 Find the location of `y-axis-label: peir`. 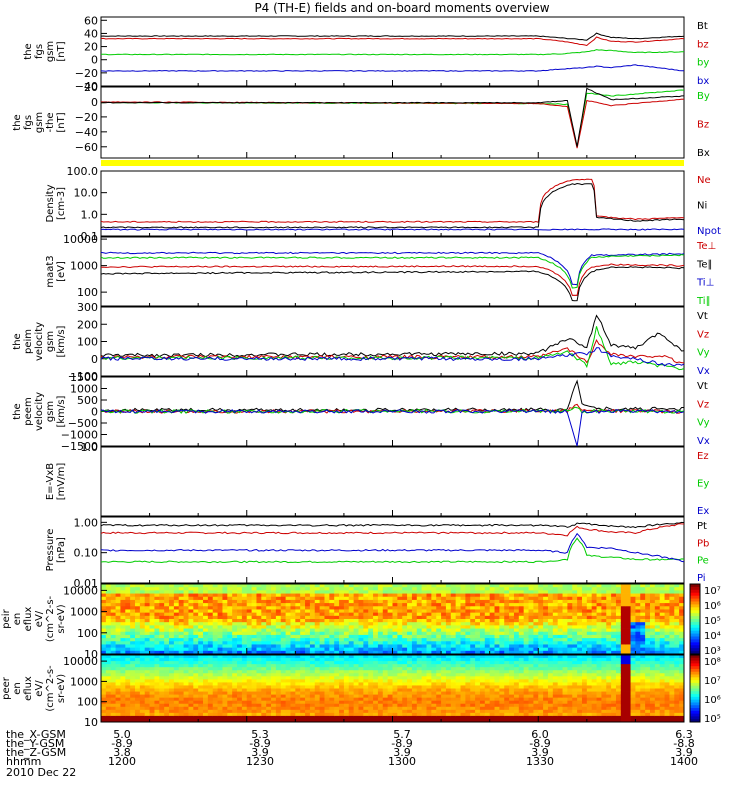

y-axis-label: peir is located at coordinates (6, 618).